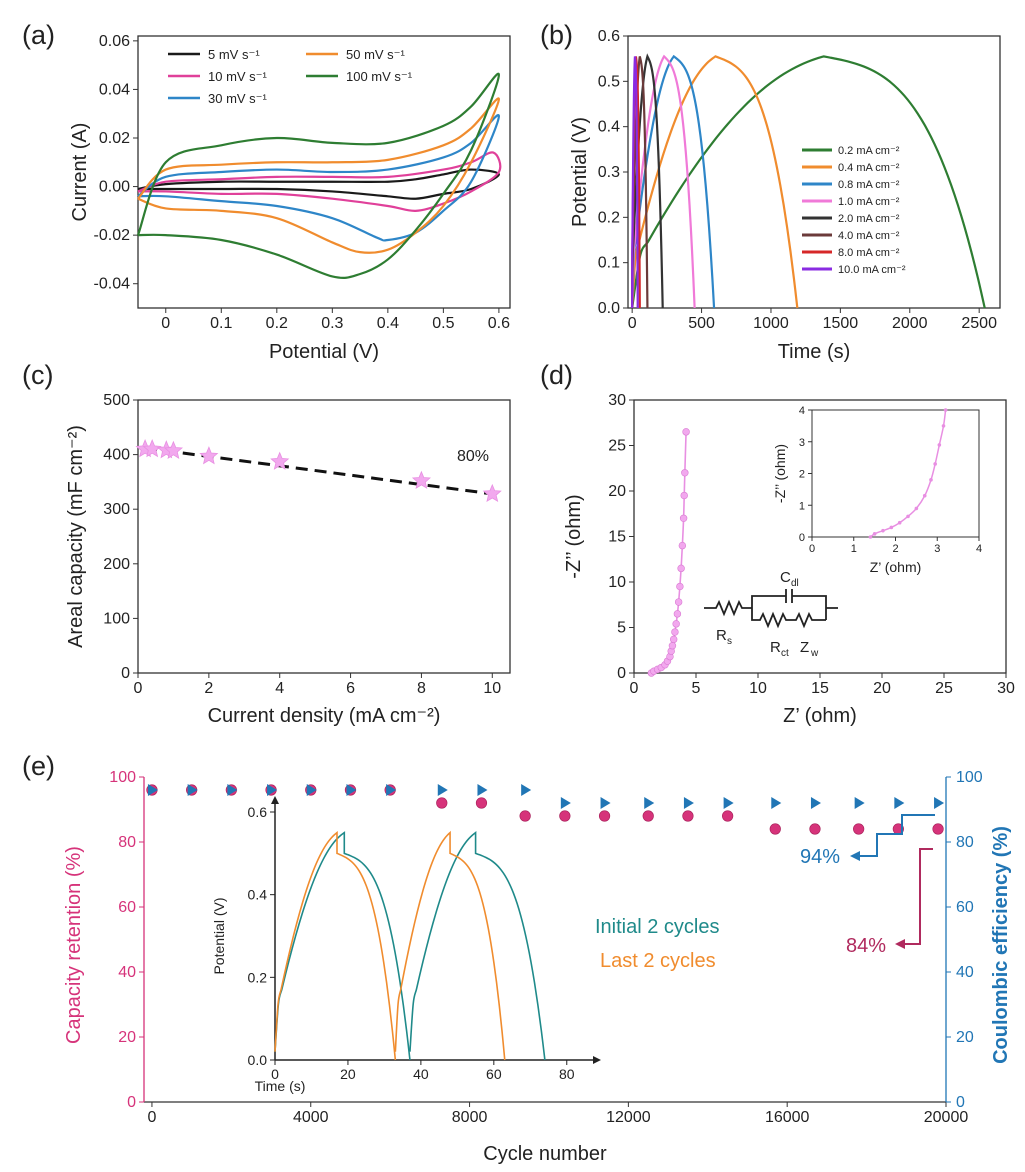 The width and height of the screenshot is (1025, 1172). I want to click on circuit-top-branch, so click(789, 607).